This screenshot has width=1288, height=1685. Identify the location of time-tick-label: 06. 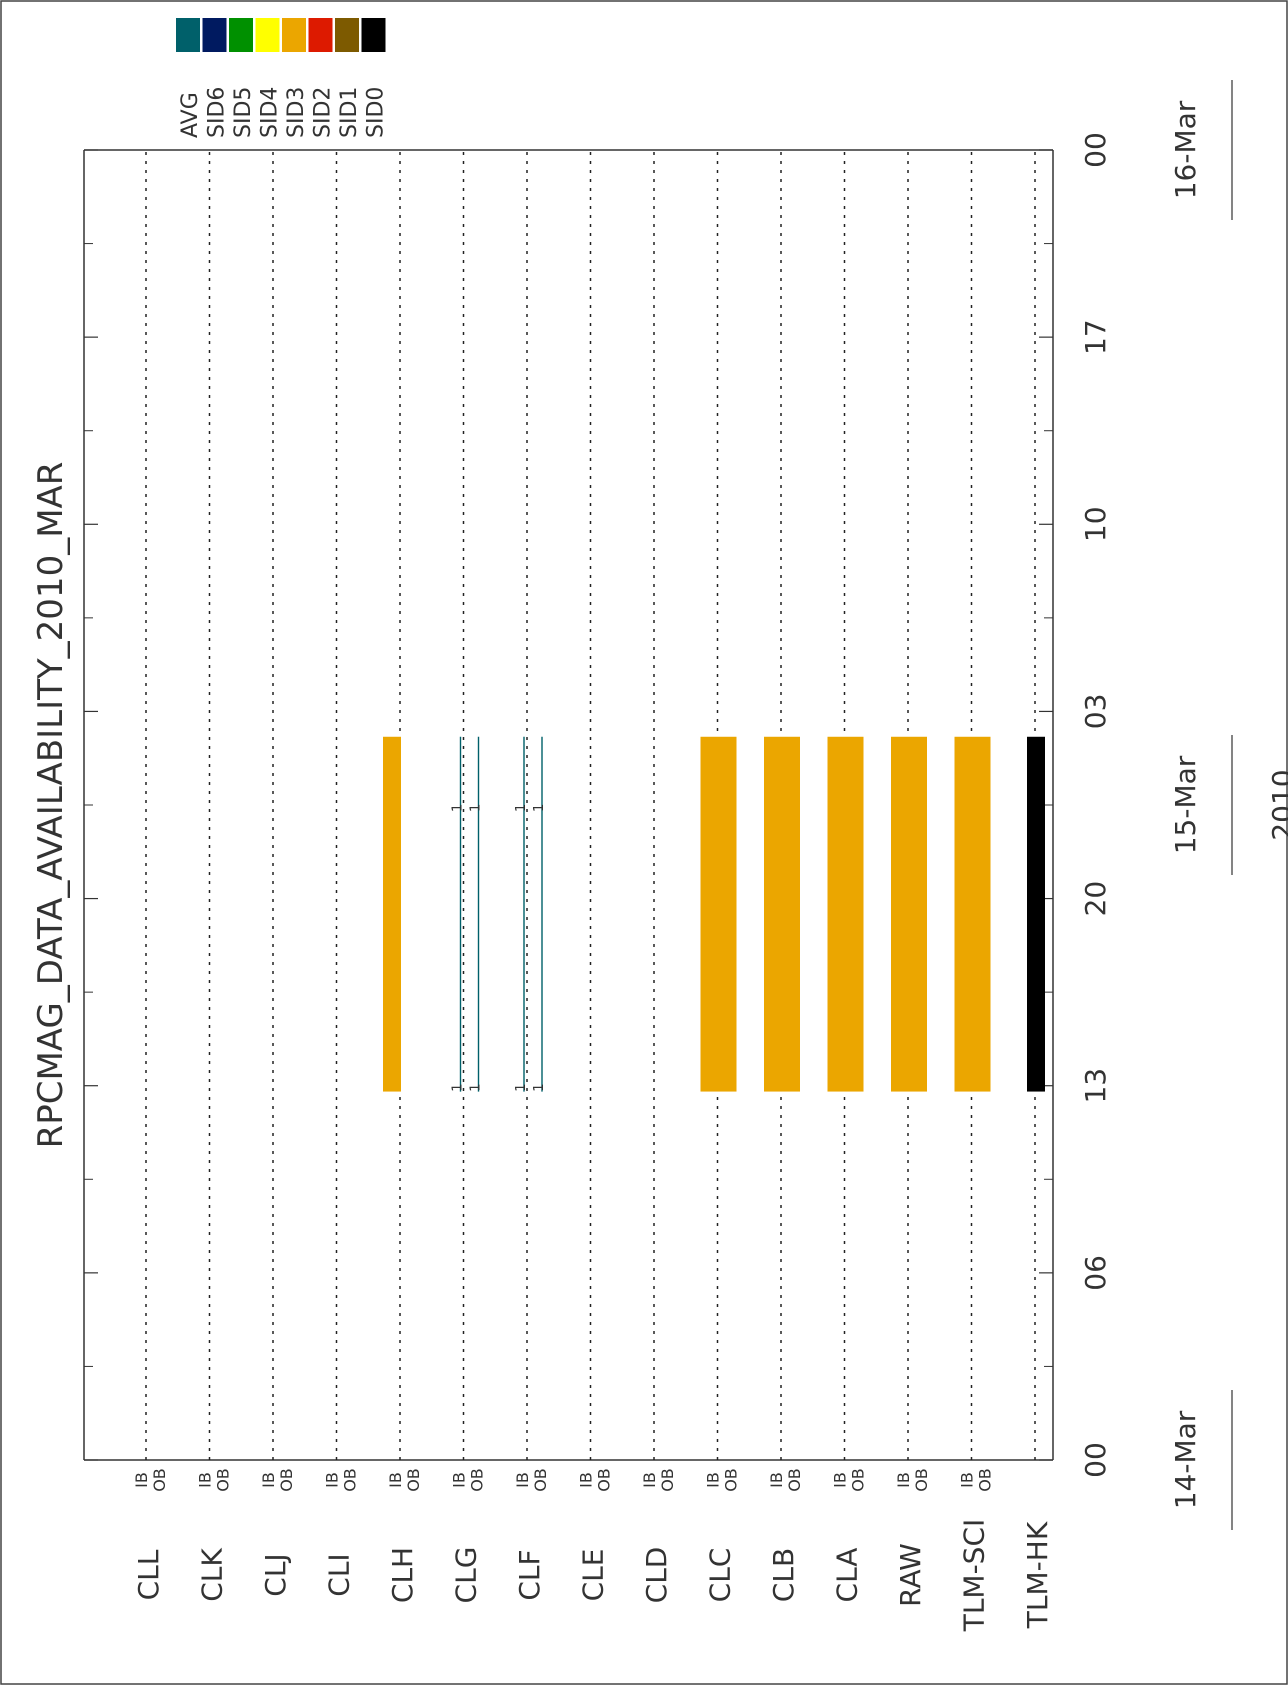
(1095, 1273).